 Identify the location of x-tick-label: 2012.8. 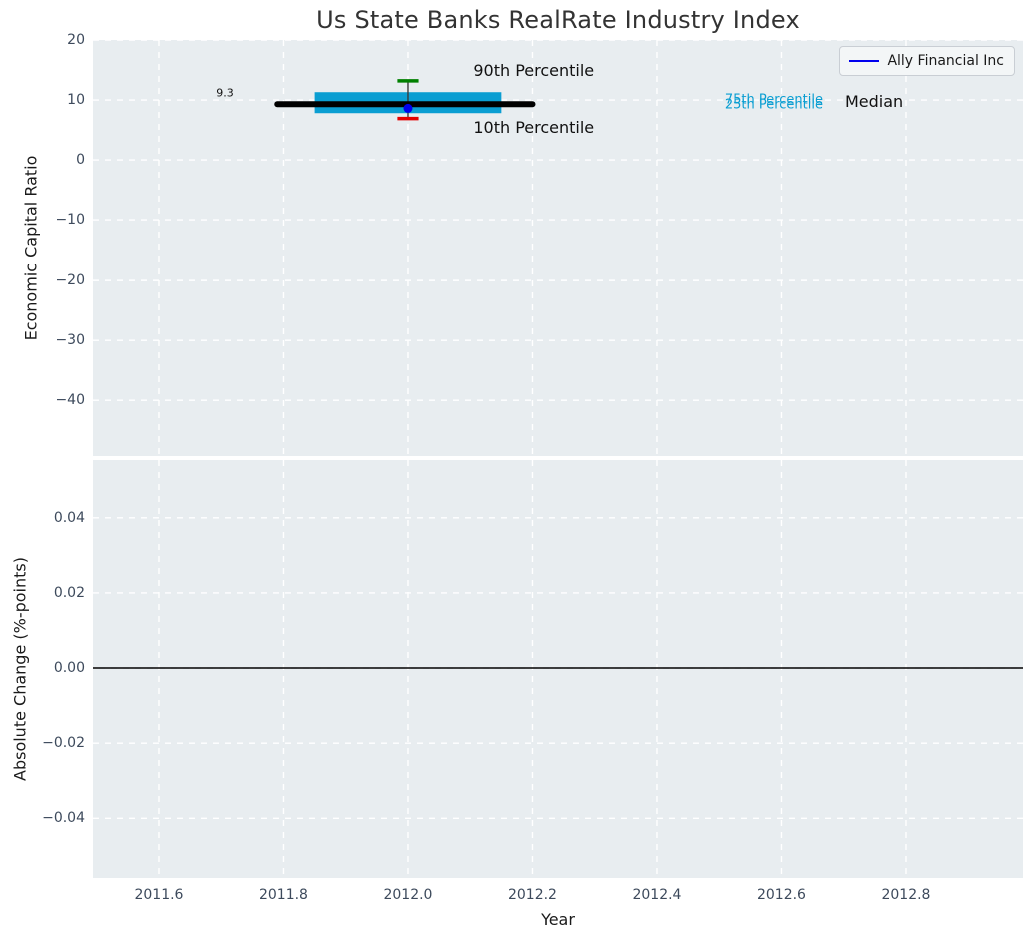
(906, 895).